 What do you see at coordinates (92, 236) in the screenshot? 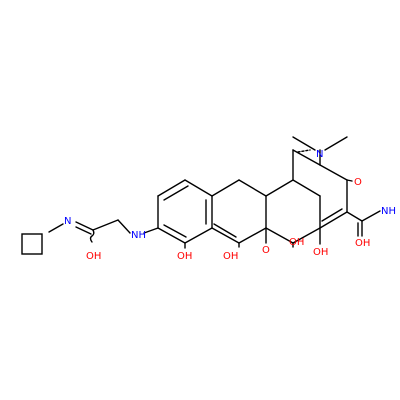
I see `wavy-bond` at bounding box center [92, 236].